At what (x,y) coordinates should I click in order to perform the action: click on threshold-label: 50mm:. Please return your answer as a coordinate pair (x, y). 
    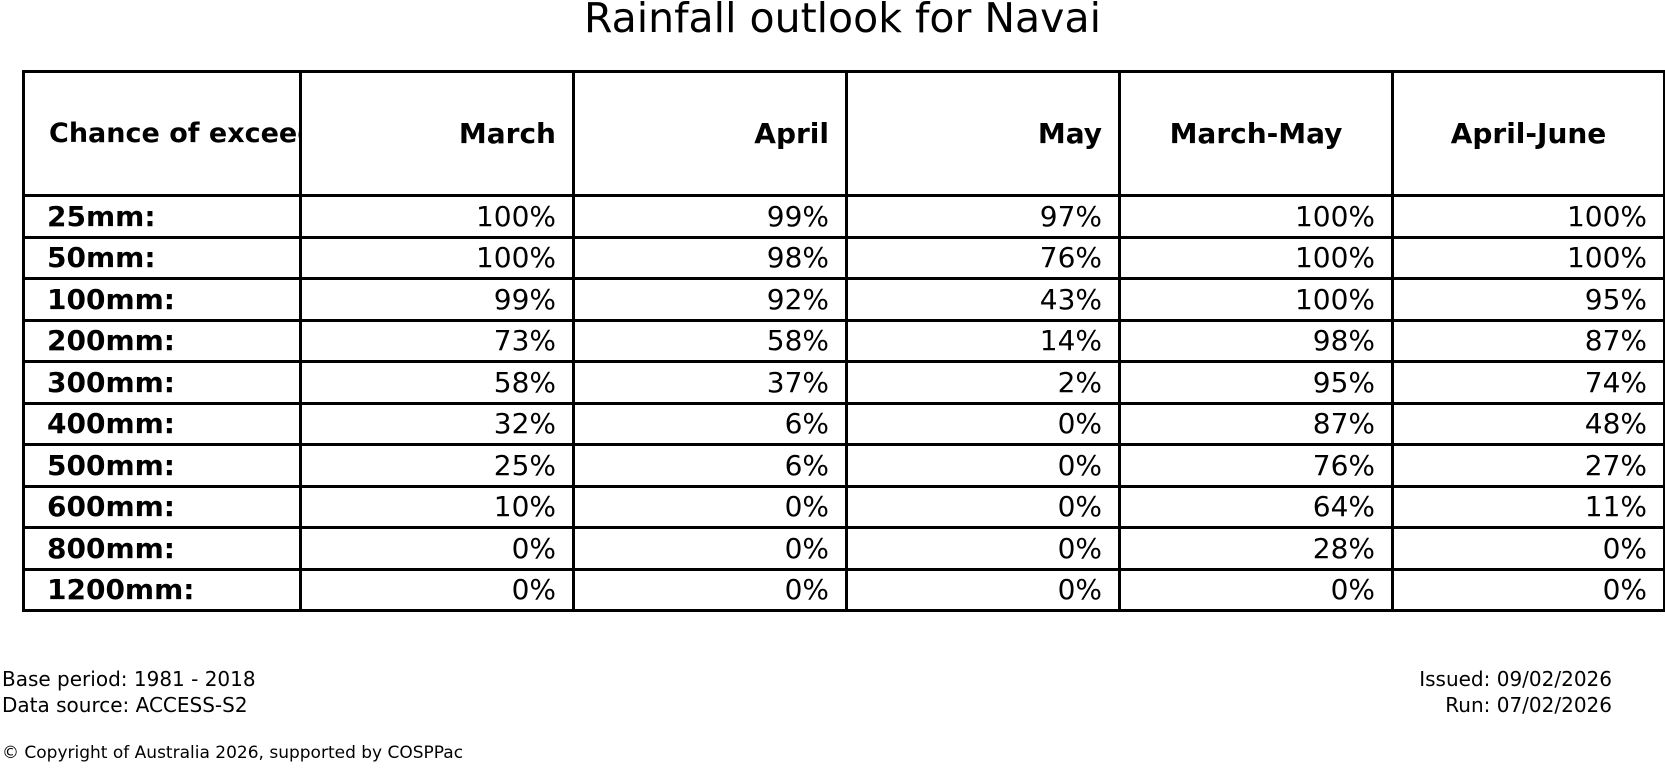
    Looking at the image, I should click on (162, 257).